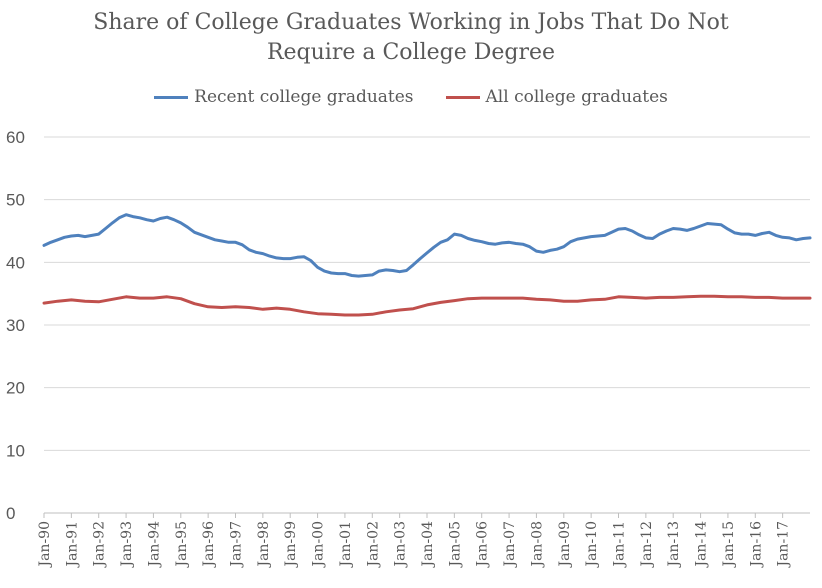 The height and width of the screenshot is (588, 822). What do you see at coordinates (237, 545) in the screenshot?
I see `x-tick-label: Jan-97` at bounding box center [237, 545].